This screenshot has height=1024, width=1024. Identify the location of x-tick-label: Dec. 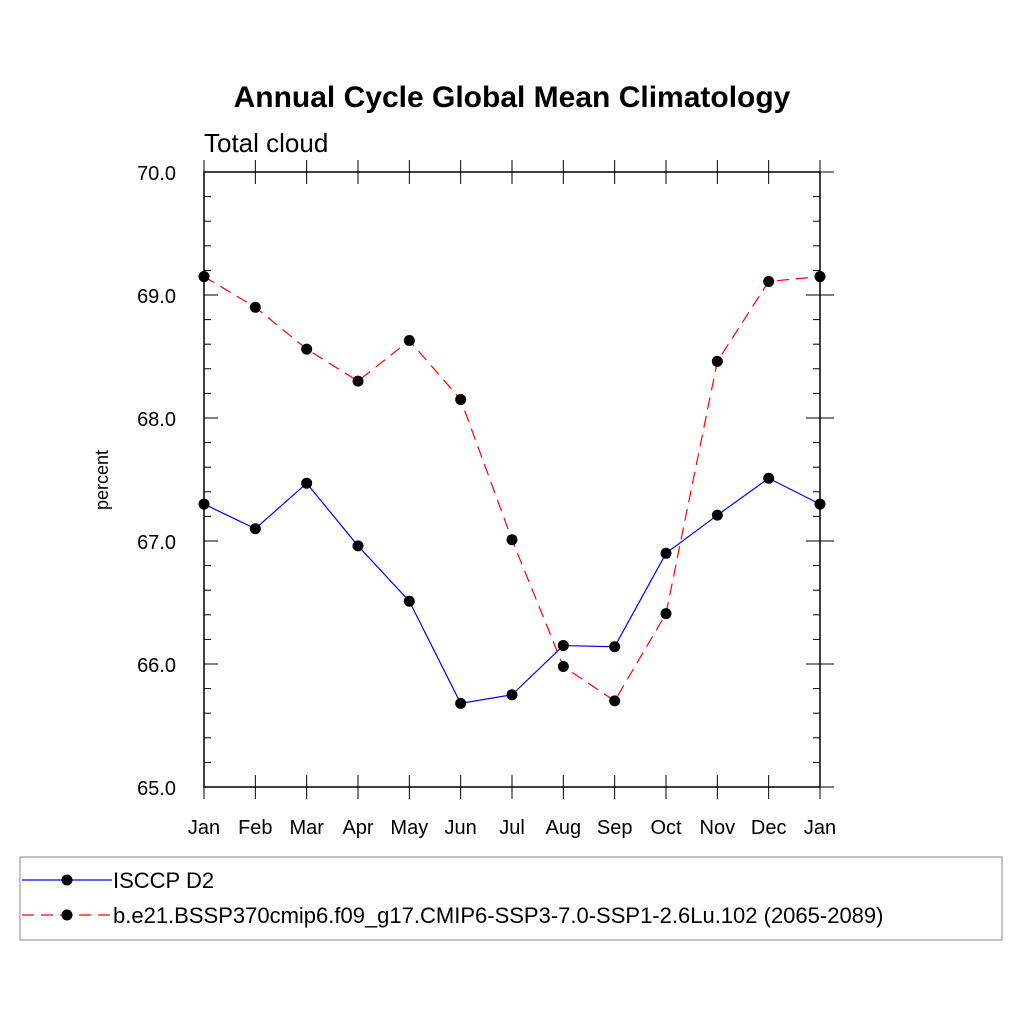
(769, 828).